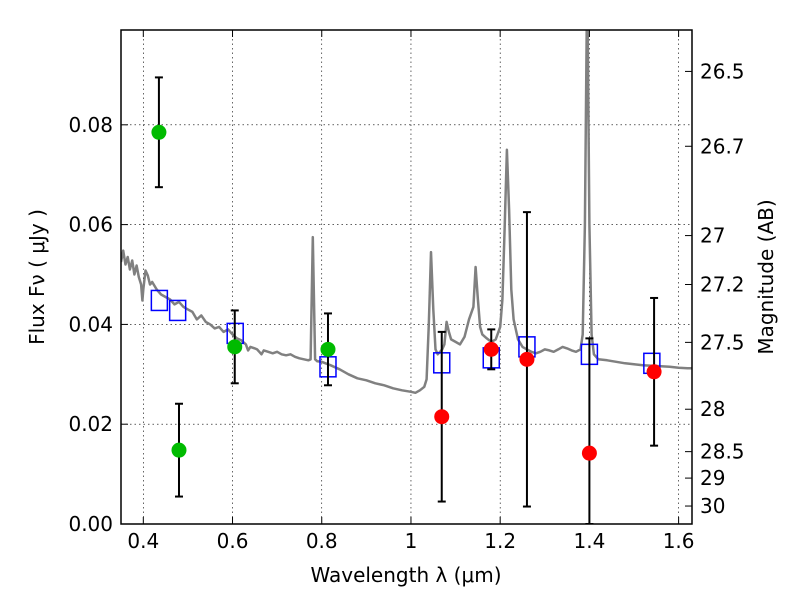  I want to click on y-tick-label: 0.06, so click(90, 225).